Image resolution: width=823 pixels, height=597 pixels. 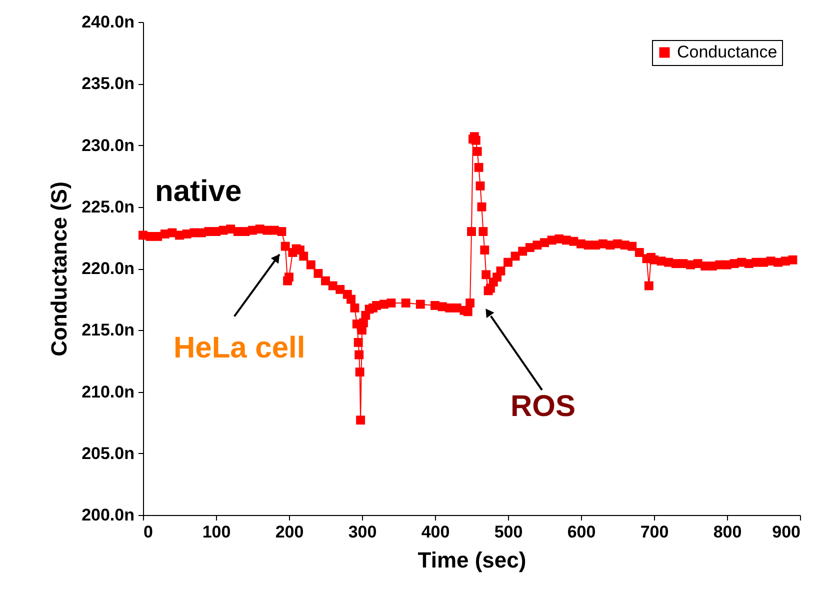 What do you see at coordinates (108, 392) in the screenshot?
I see `y-tick-label: 210.0n` at bounding box center [108, 392].